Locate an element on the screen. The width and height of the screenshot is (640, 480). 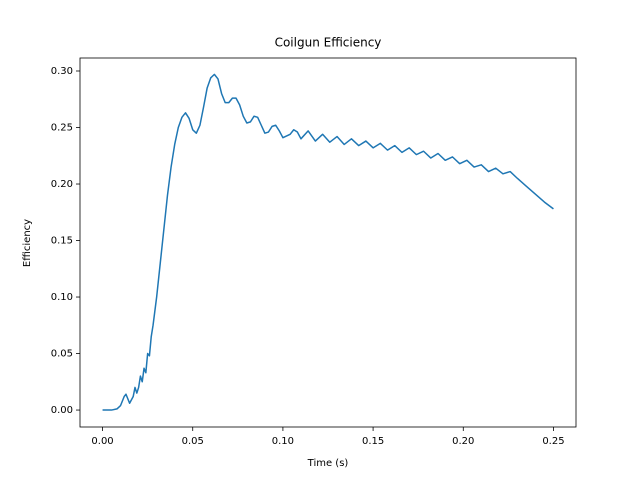
x-tick-label: 0.10 is located at coordinates (283, 441).